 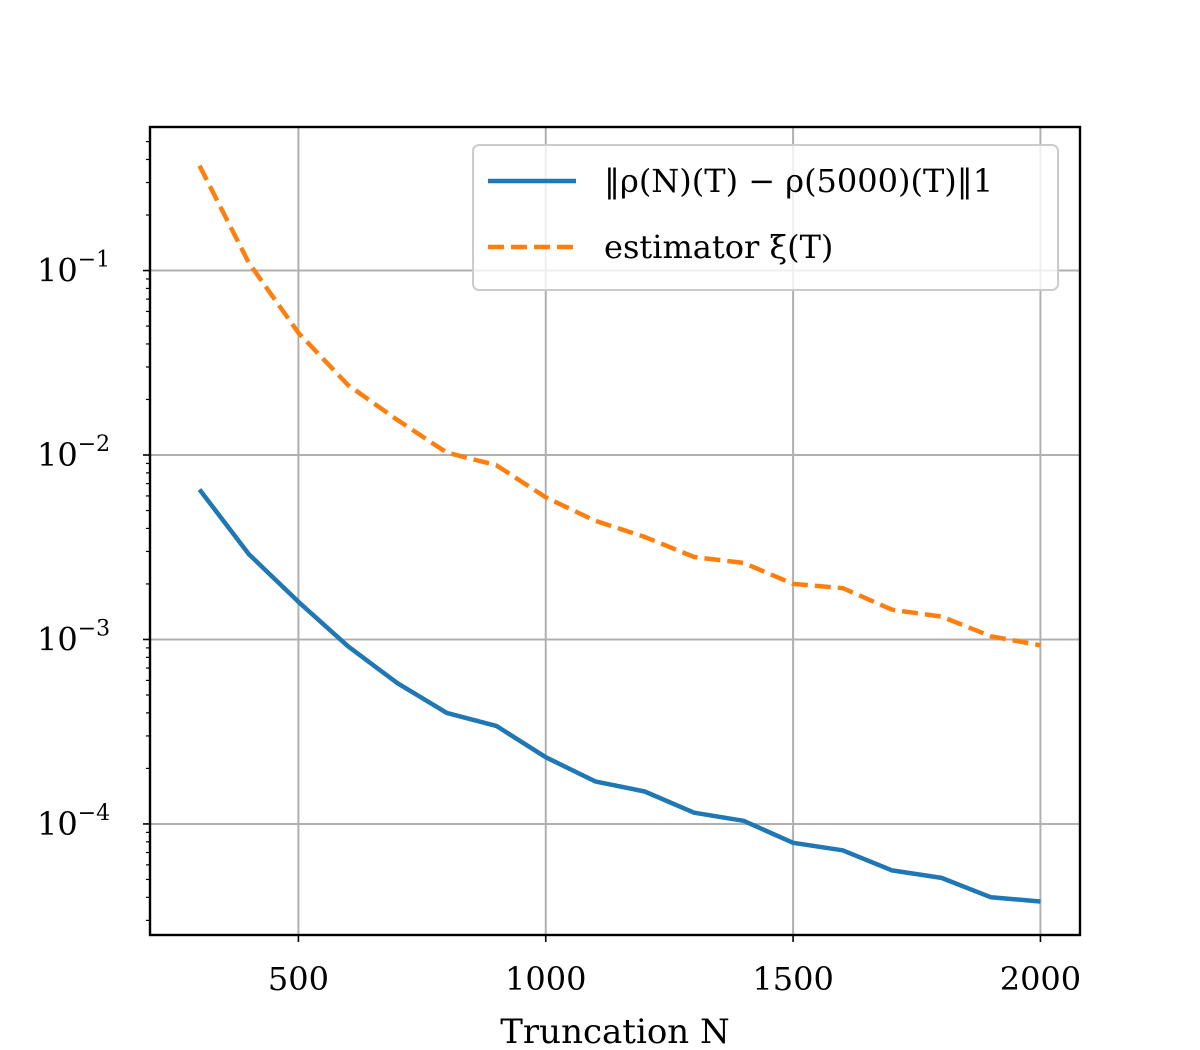 What do you see at coordinates (792, 979) in the screenshot?
I see `x-tick-label: 1500` at bounding box center [792, 979].